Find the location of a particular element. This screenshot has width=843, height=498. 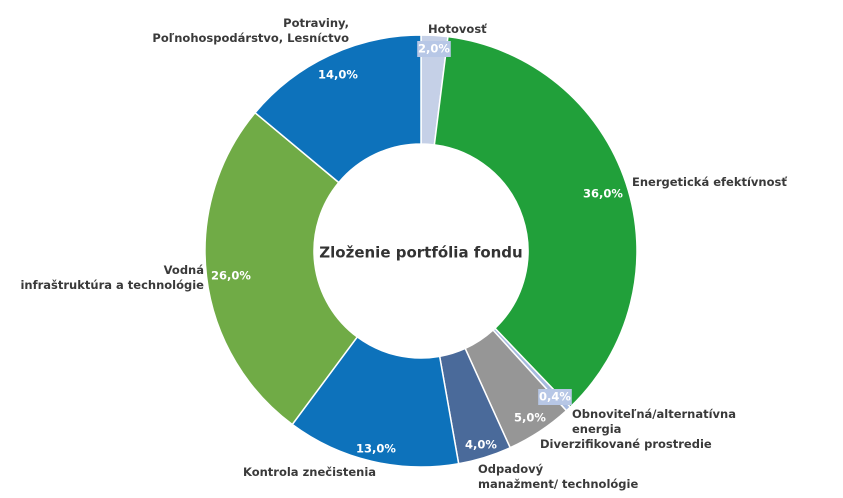

category-label-energeticka-efektivnost: Energetická efektívnosť is located at coordinates (709, 182).